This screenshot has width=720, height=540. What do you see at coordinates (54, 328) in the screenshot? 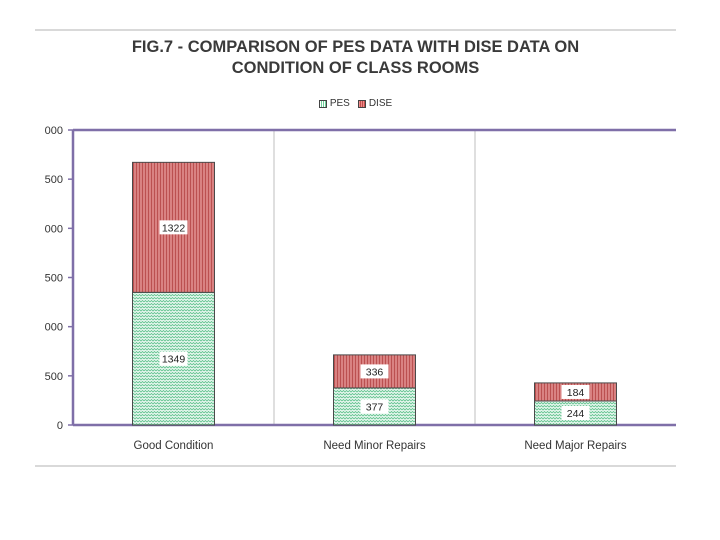
I see `y-tick-label-2: 000` at bounding box center [54, 328].